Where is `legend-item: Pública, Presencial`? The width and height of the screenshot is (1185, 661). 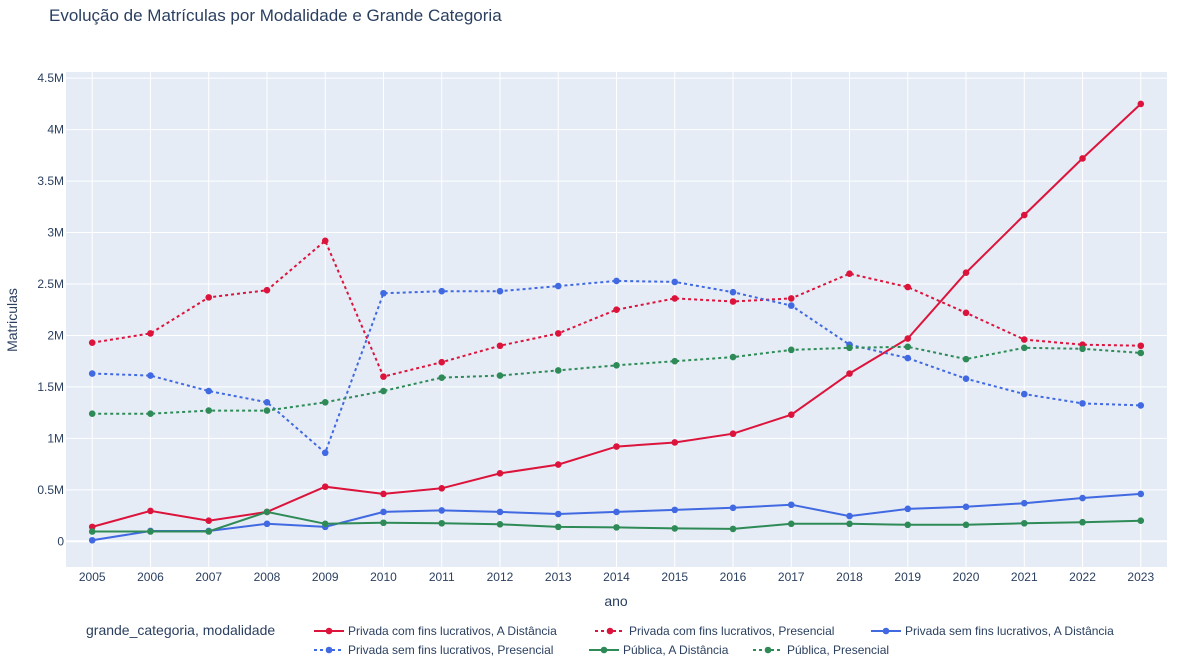 legend-item: Pública, Presencial is located at coordinates (821, 650).